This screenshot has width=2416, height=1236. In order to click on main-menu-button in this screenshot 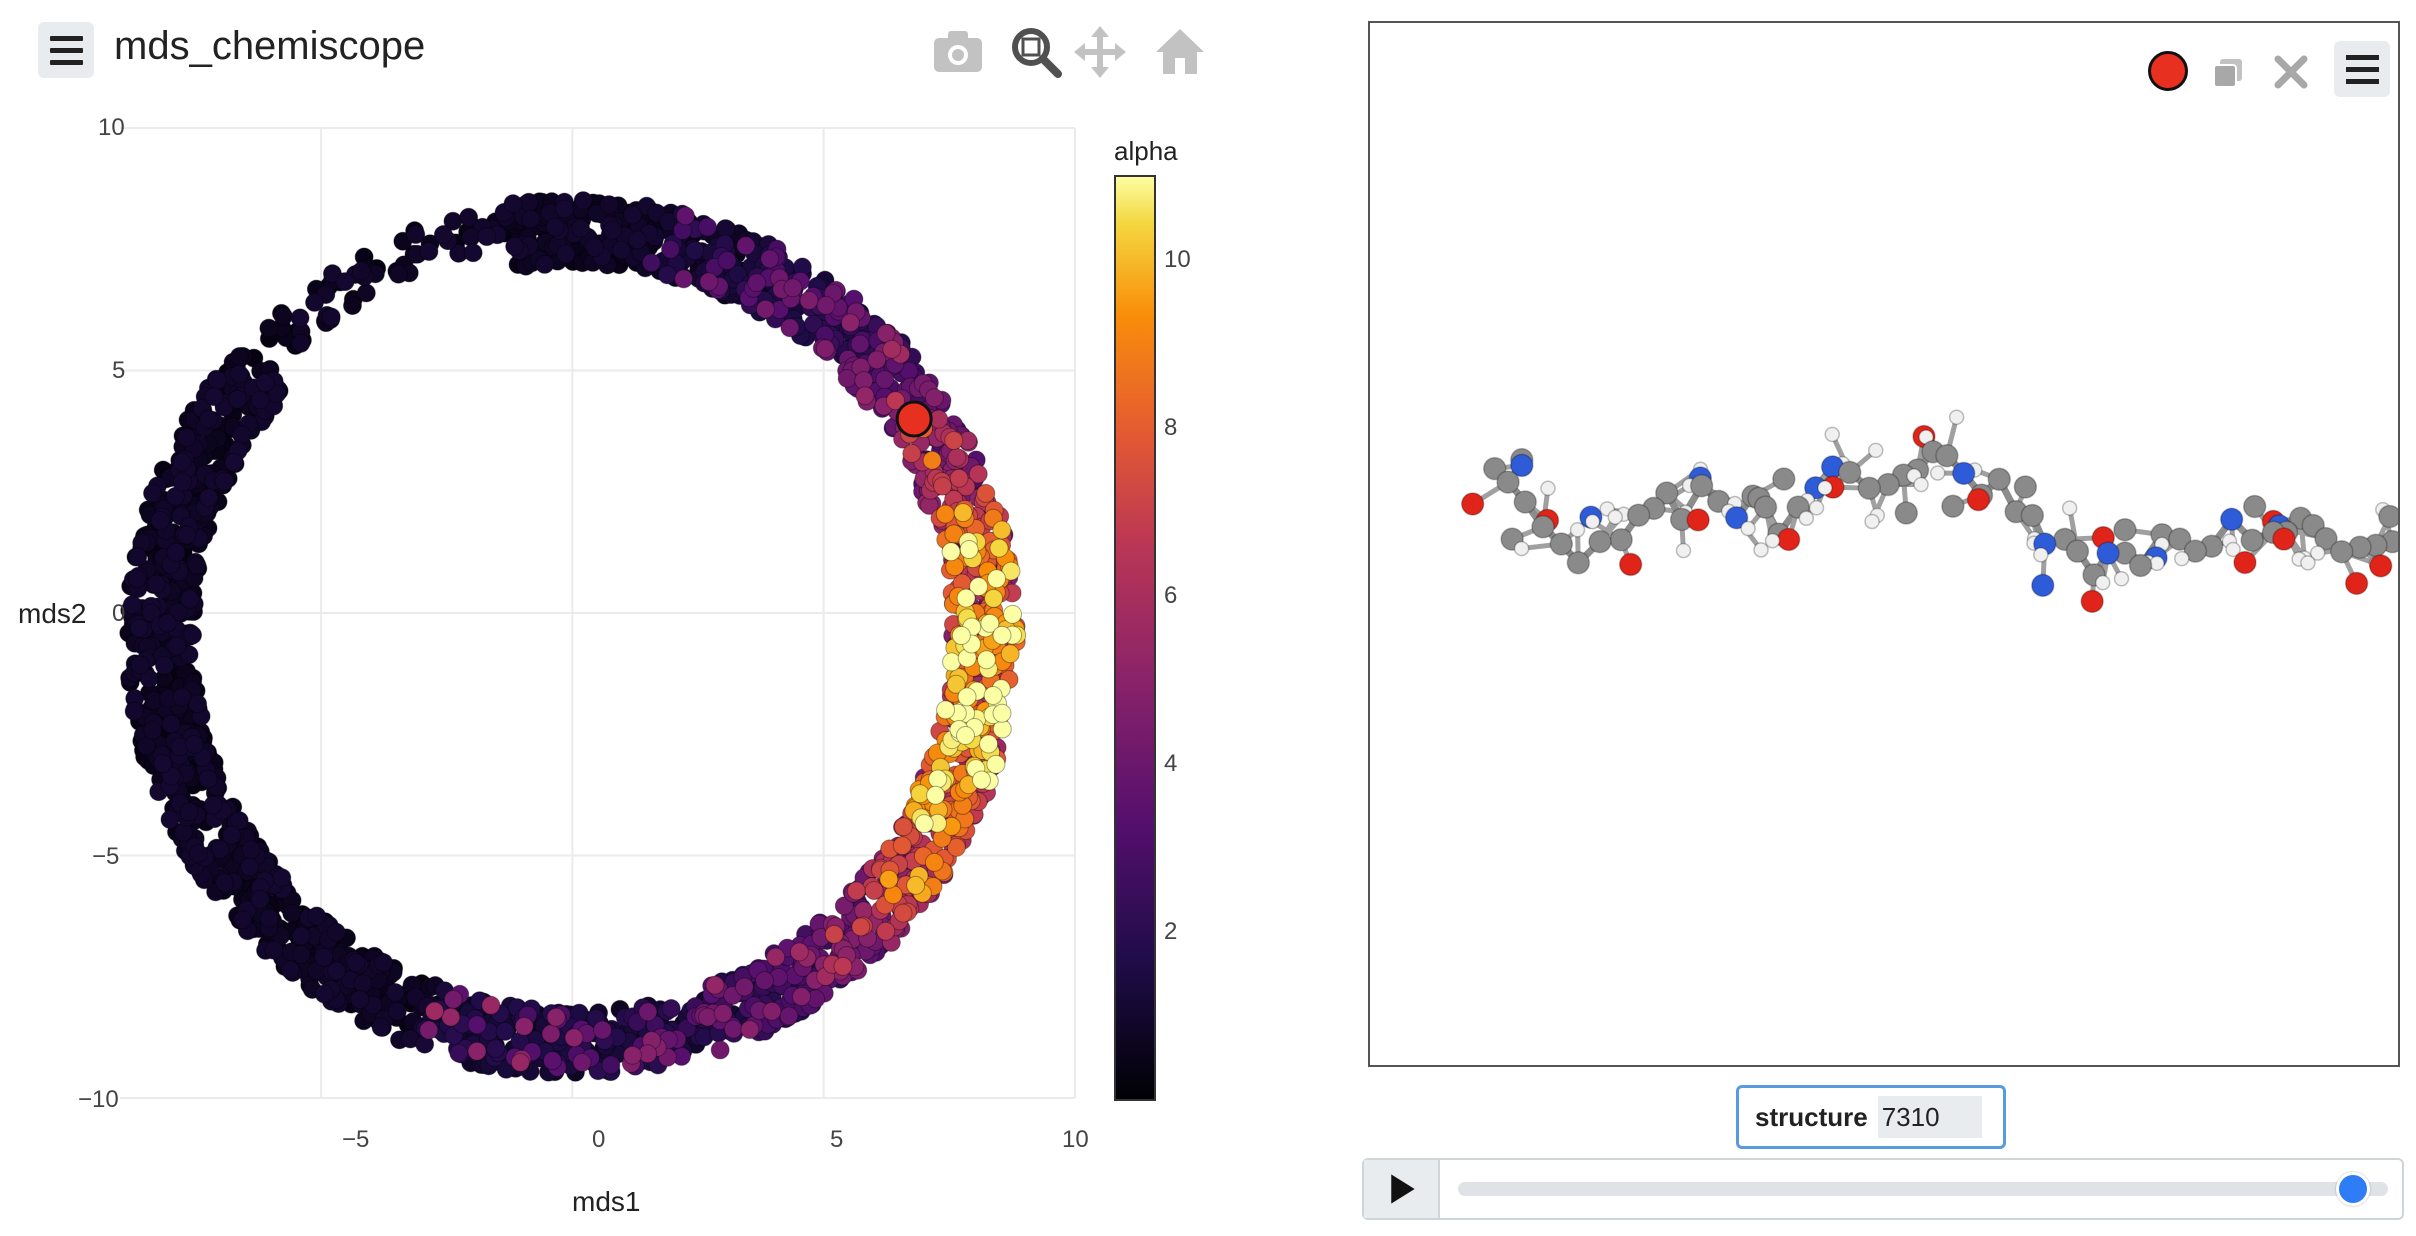, I will do `click(66, 50)`.